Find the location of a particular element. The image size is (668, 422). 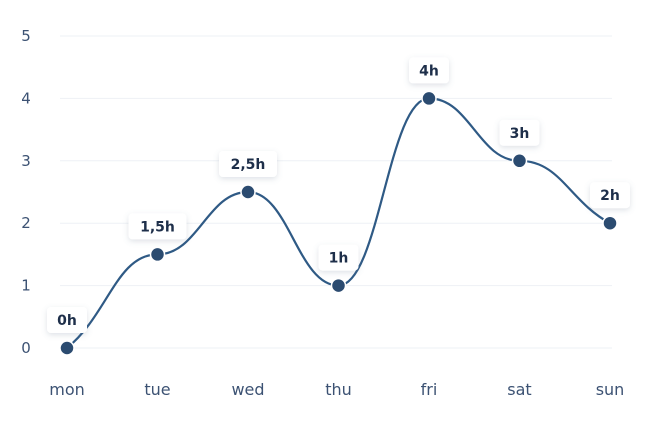

data-point-sun is located at coordinates (610, 223).